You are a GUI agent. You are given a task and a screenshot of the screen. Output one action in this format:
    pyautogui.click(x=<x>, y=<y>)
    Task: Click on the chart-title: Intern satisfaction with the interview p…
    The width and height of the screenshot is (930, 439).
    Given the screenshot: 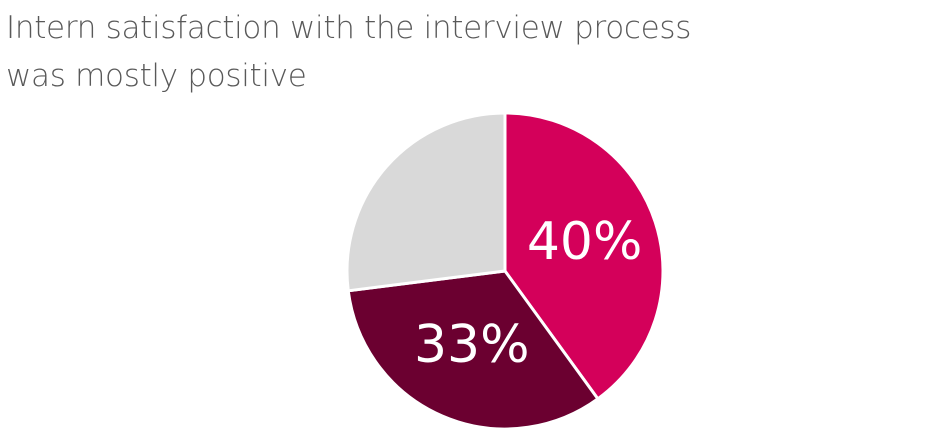 What is the action you would take?
    pyautogui.click(x=349, y=52)
    